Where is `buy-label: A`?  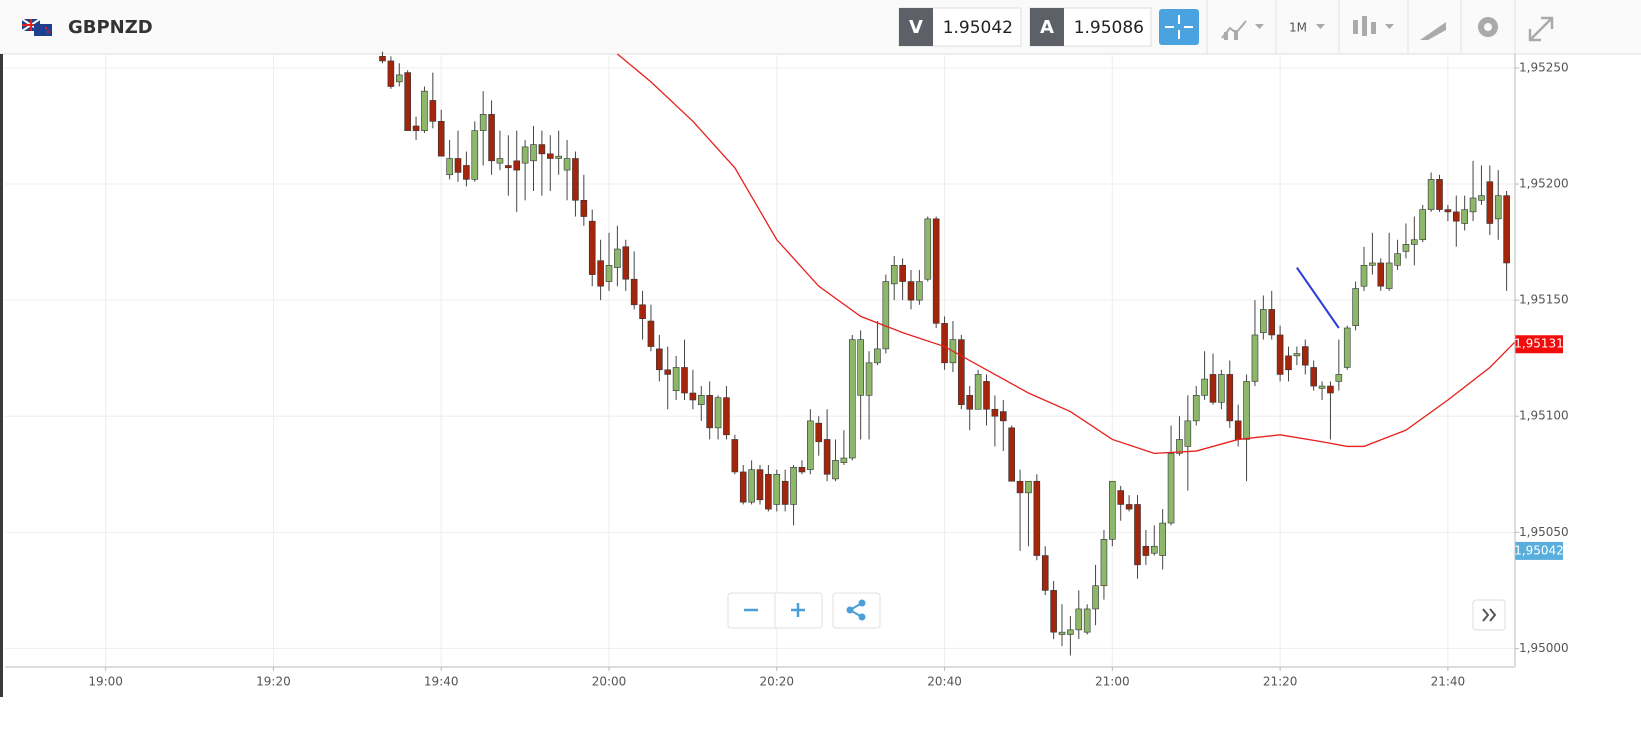
buy-label: A is located at coordinates (1047, 27).